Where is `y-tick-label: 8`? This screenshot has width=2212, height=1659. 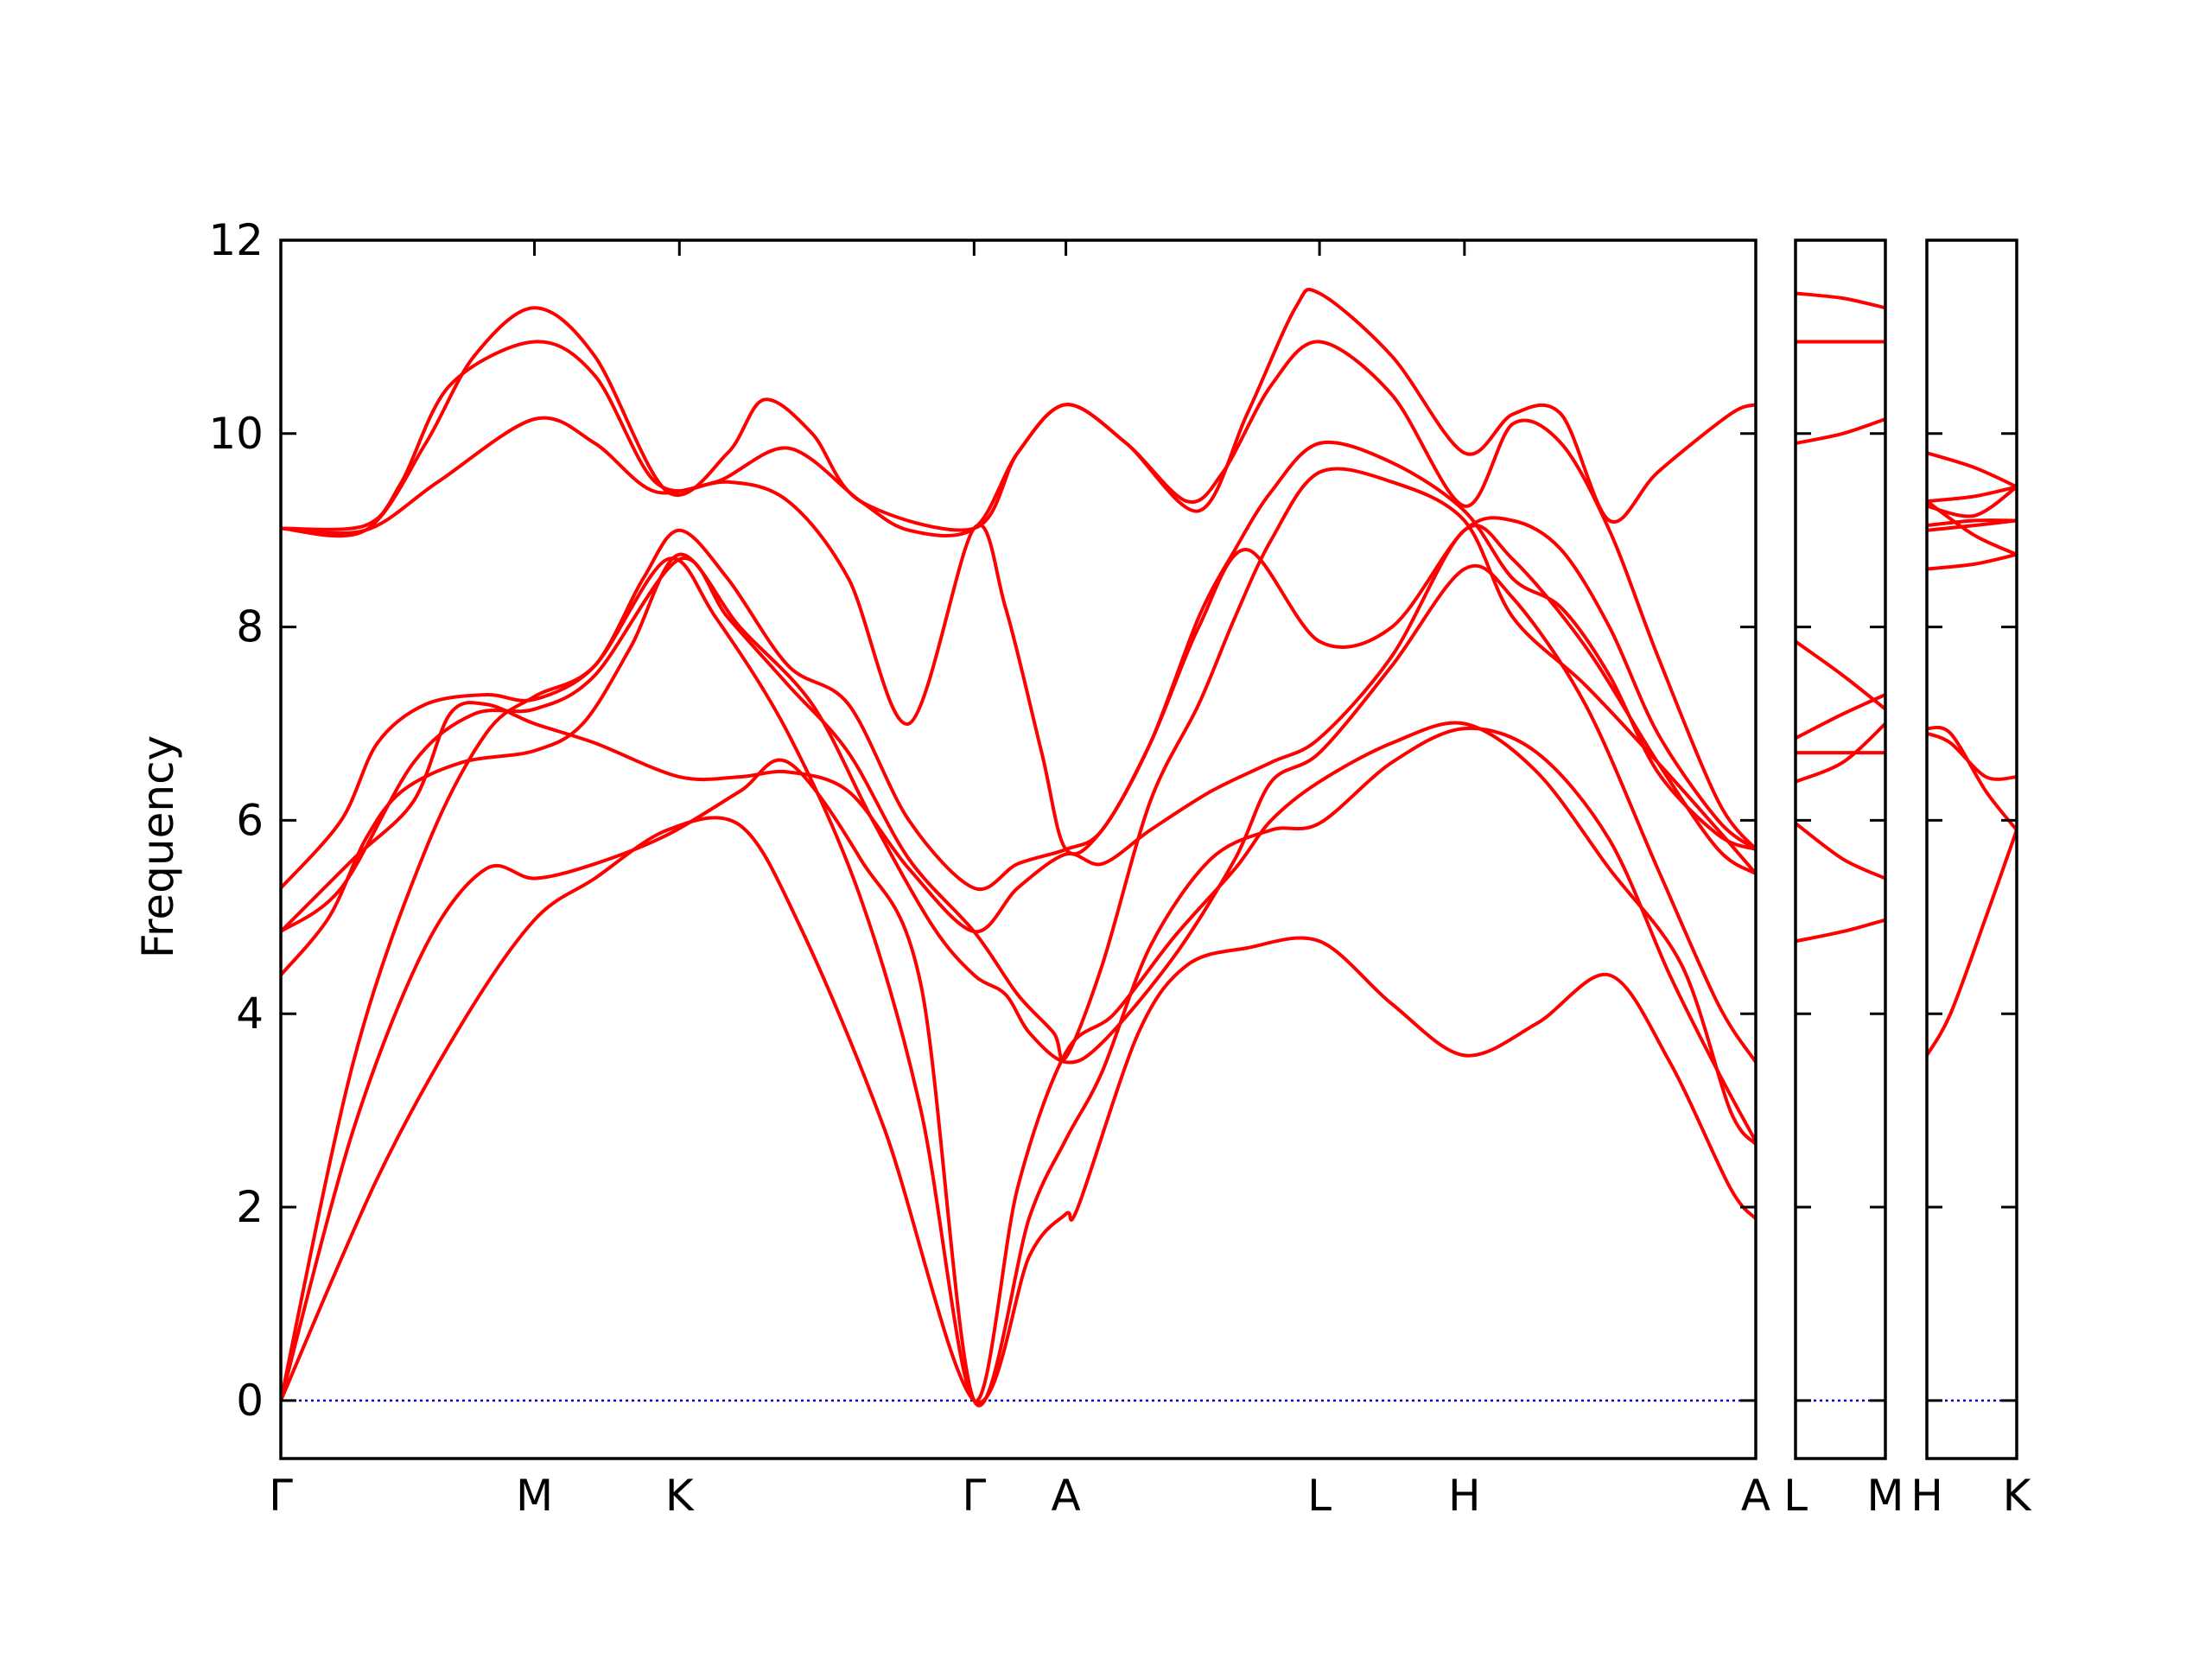
y-tick-label: 8 is located at coordinates (250, 627).